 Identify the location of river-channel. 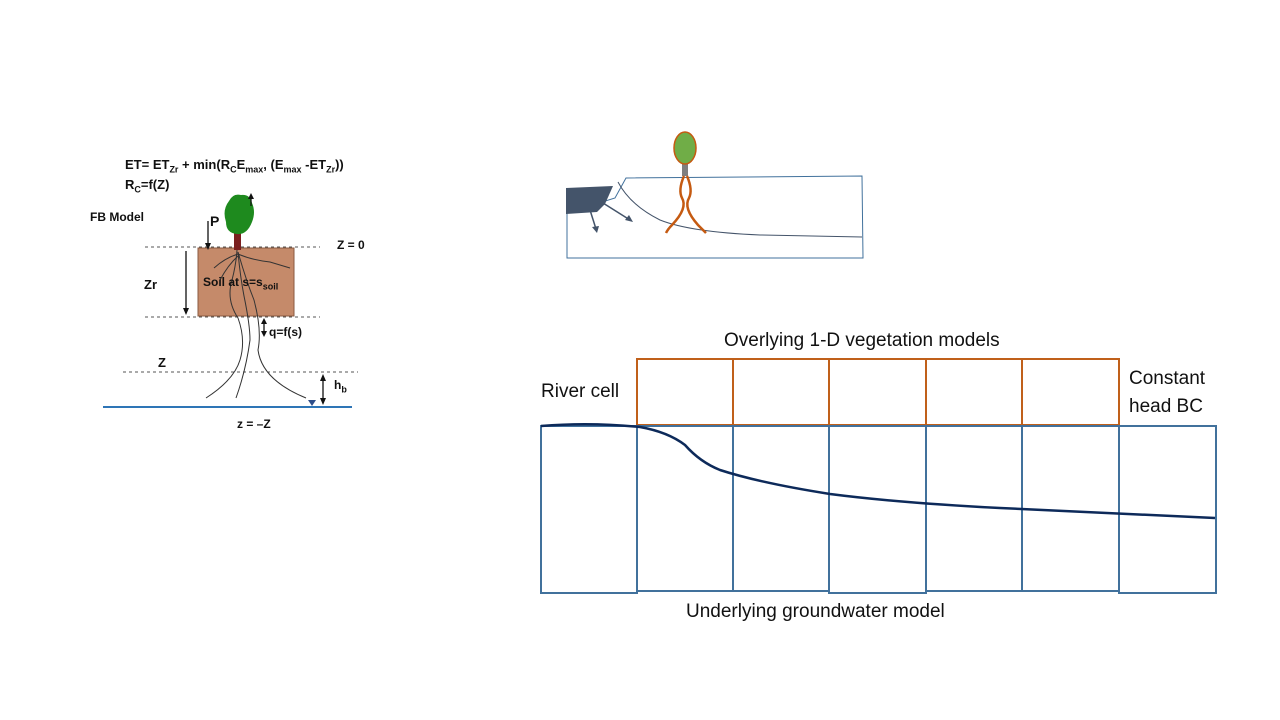
(589, 200).